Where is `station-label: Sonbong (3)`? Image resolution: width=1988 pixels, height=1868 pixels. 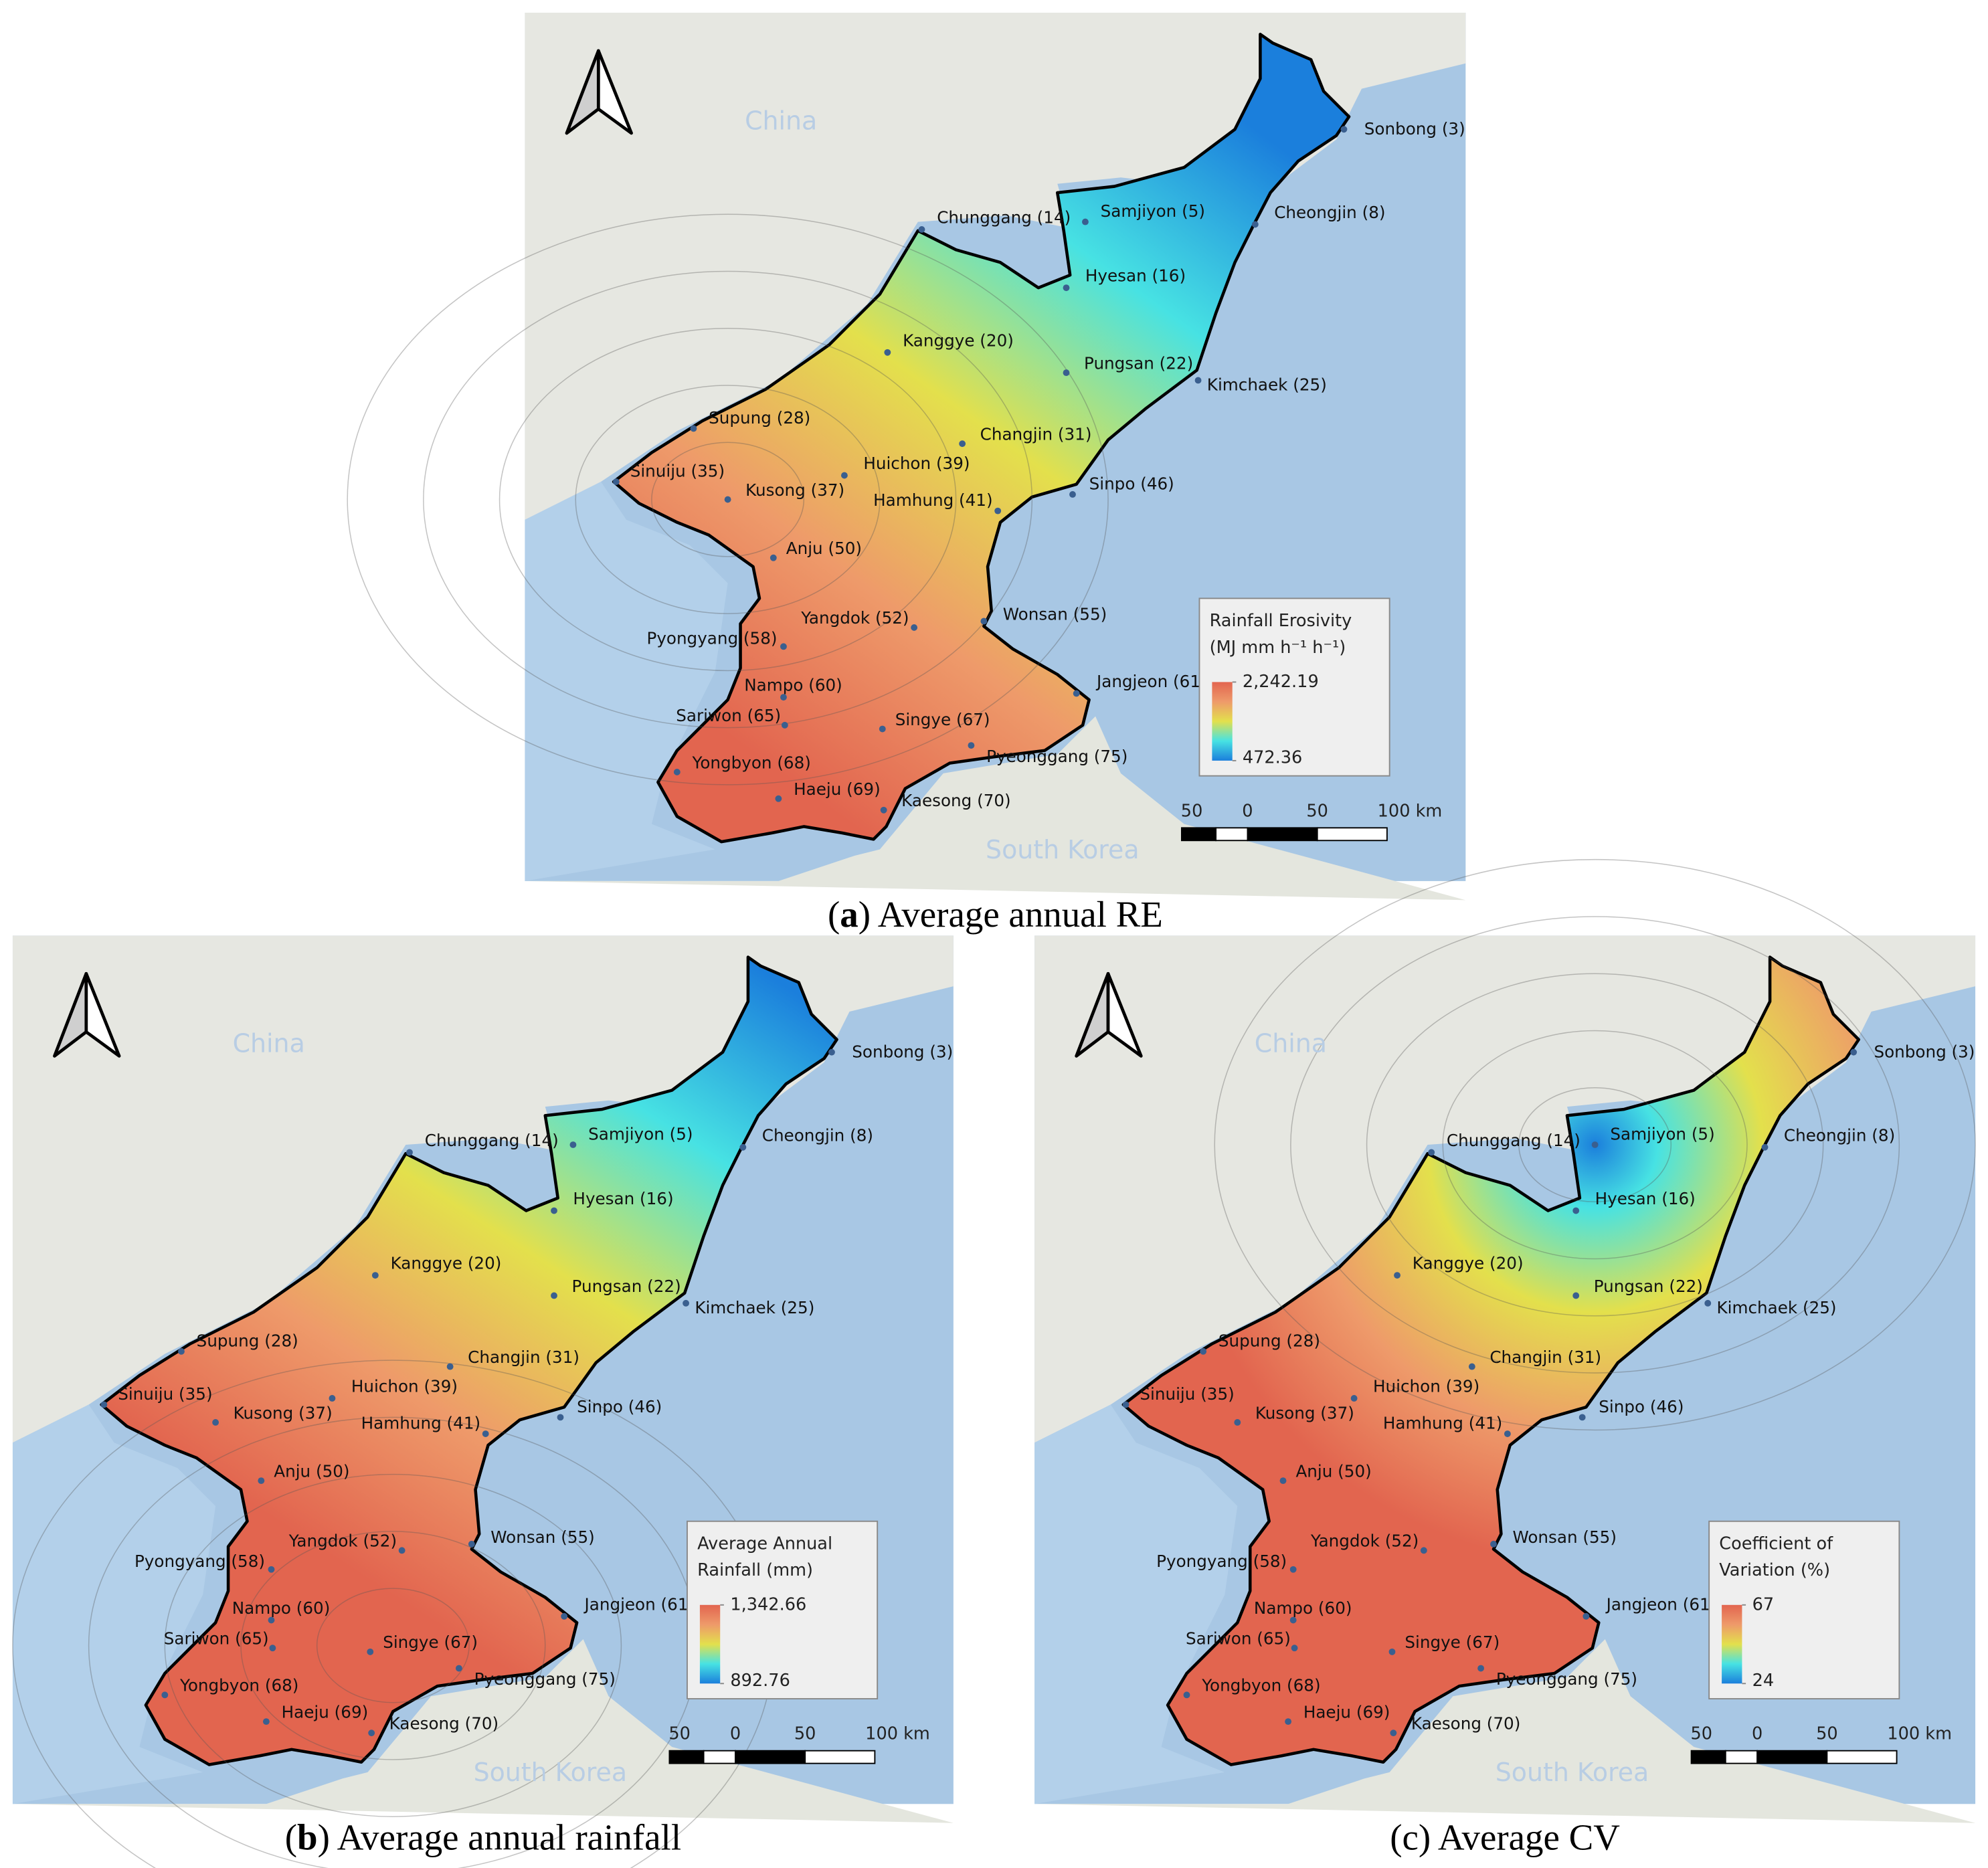 station-label: Sonbong (3) is located at coordinates (902, 1051).